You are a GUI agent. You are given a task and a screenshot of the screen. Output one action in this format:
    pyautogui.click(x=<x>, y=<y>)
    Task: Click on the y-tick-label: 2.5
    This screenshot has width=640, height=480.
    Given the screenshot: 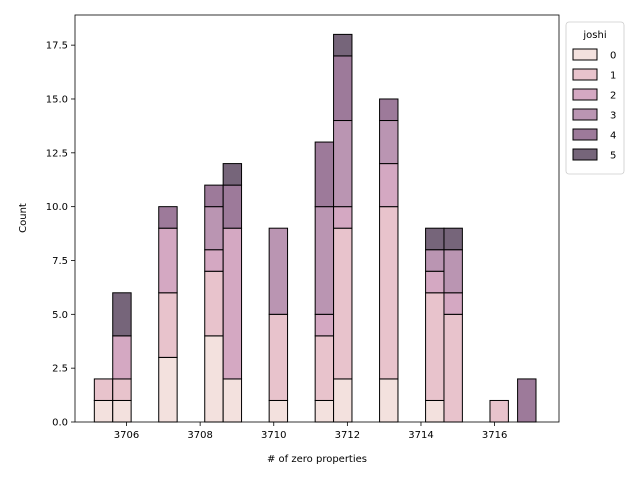 What is the action you would take?
    pyautogui.click(x=60, y=369)
    